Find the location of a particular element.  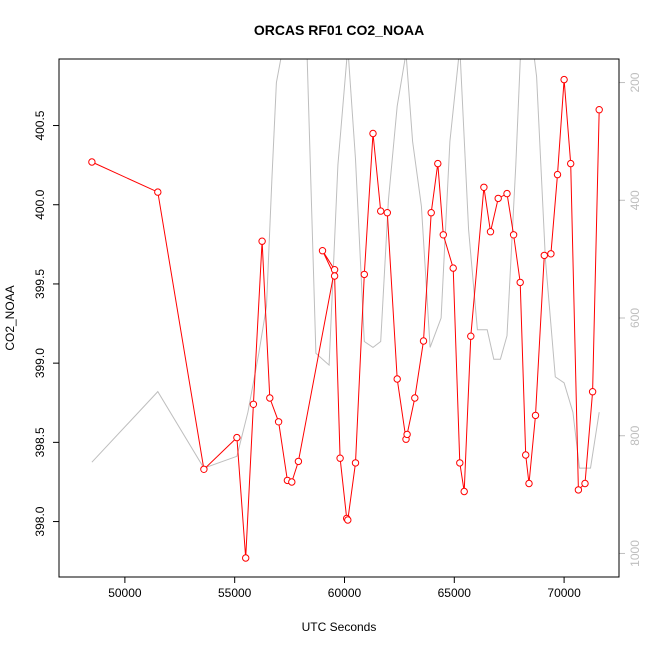

y2-tick-label: 1000 is located at coordinates (635, 553).